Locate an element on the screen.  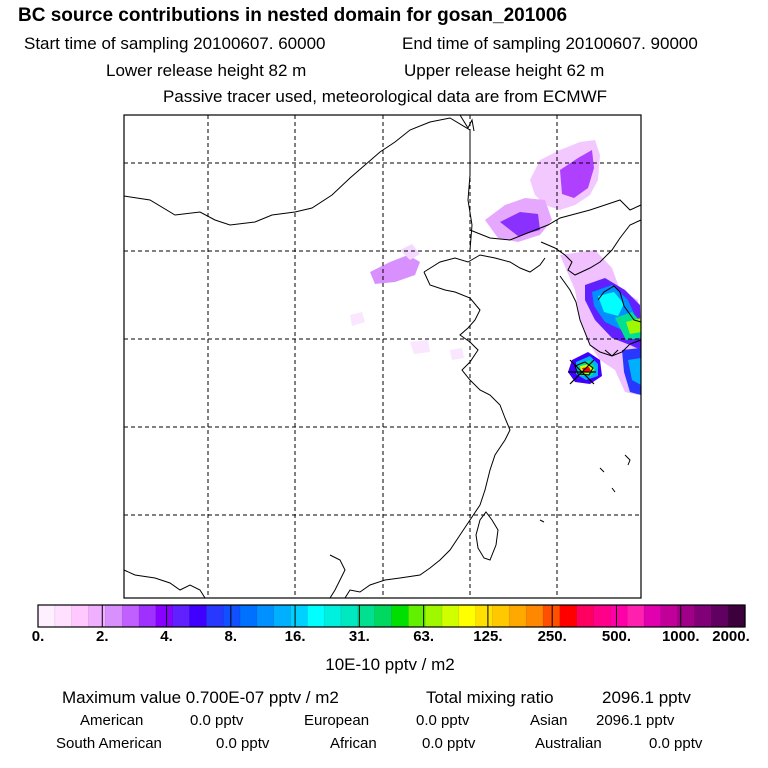
region-south-american-value: 0.0 pptv is located at coordinates (243, 743).